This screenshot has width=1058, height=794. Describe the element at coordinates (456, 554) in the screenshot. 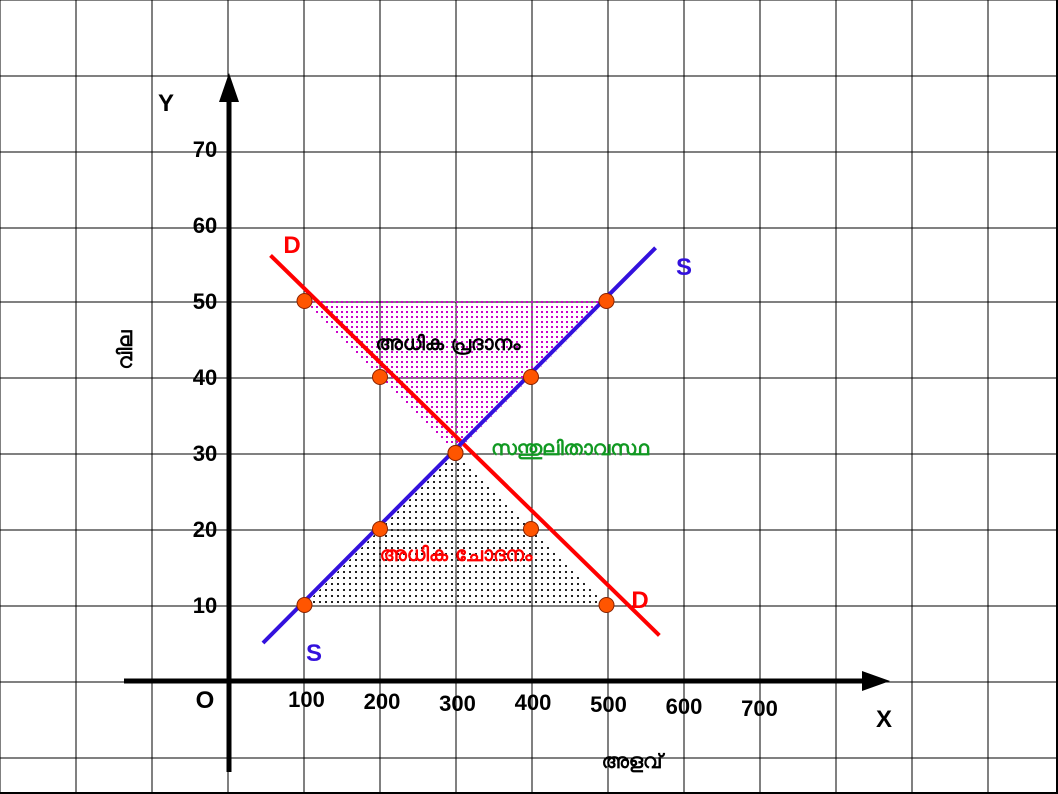

I see `excess-demand-label: അധിക ചോദനം` at that location.